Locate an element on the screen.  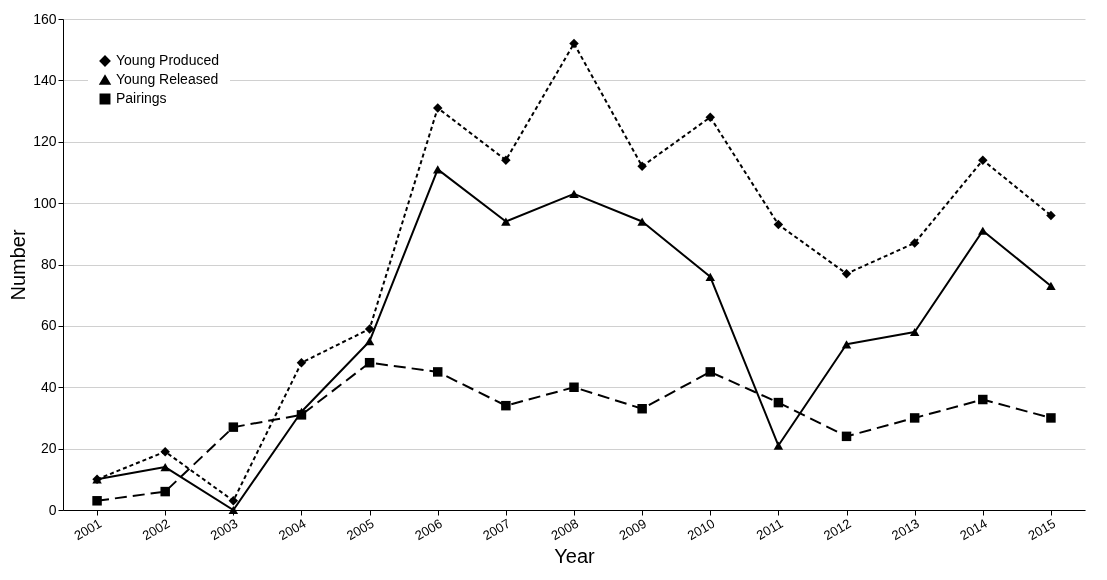
x-tick-label: 2005 is located at coordinates (360, 529).